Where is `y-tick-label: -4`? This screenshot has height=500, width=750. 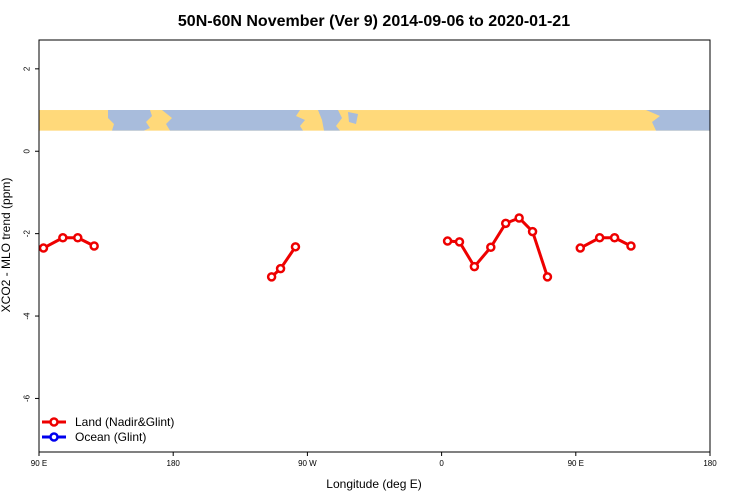 y-tick-label: -4 is located at coordinates (27, 316).